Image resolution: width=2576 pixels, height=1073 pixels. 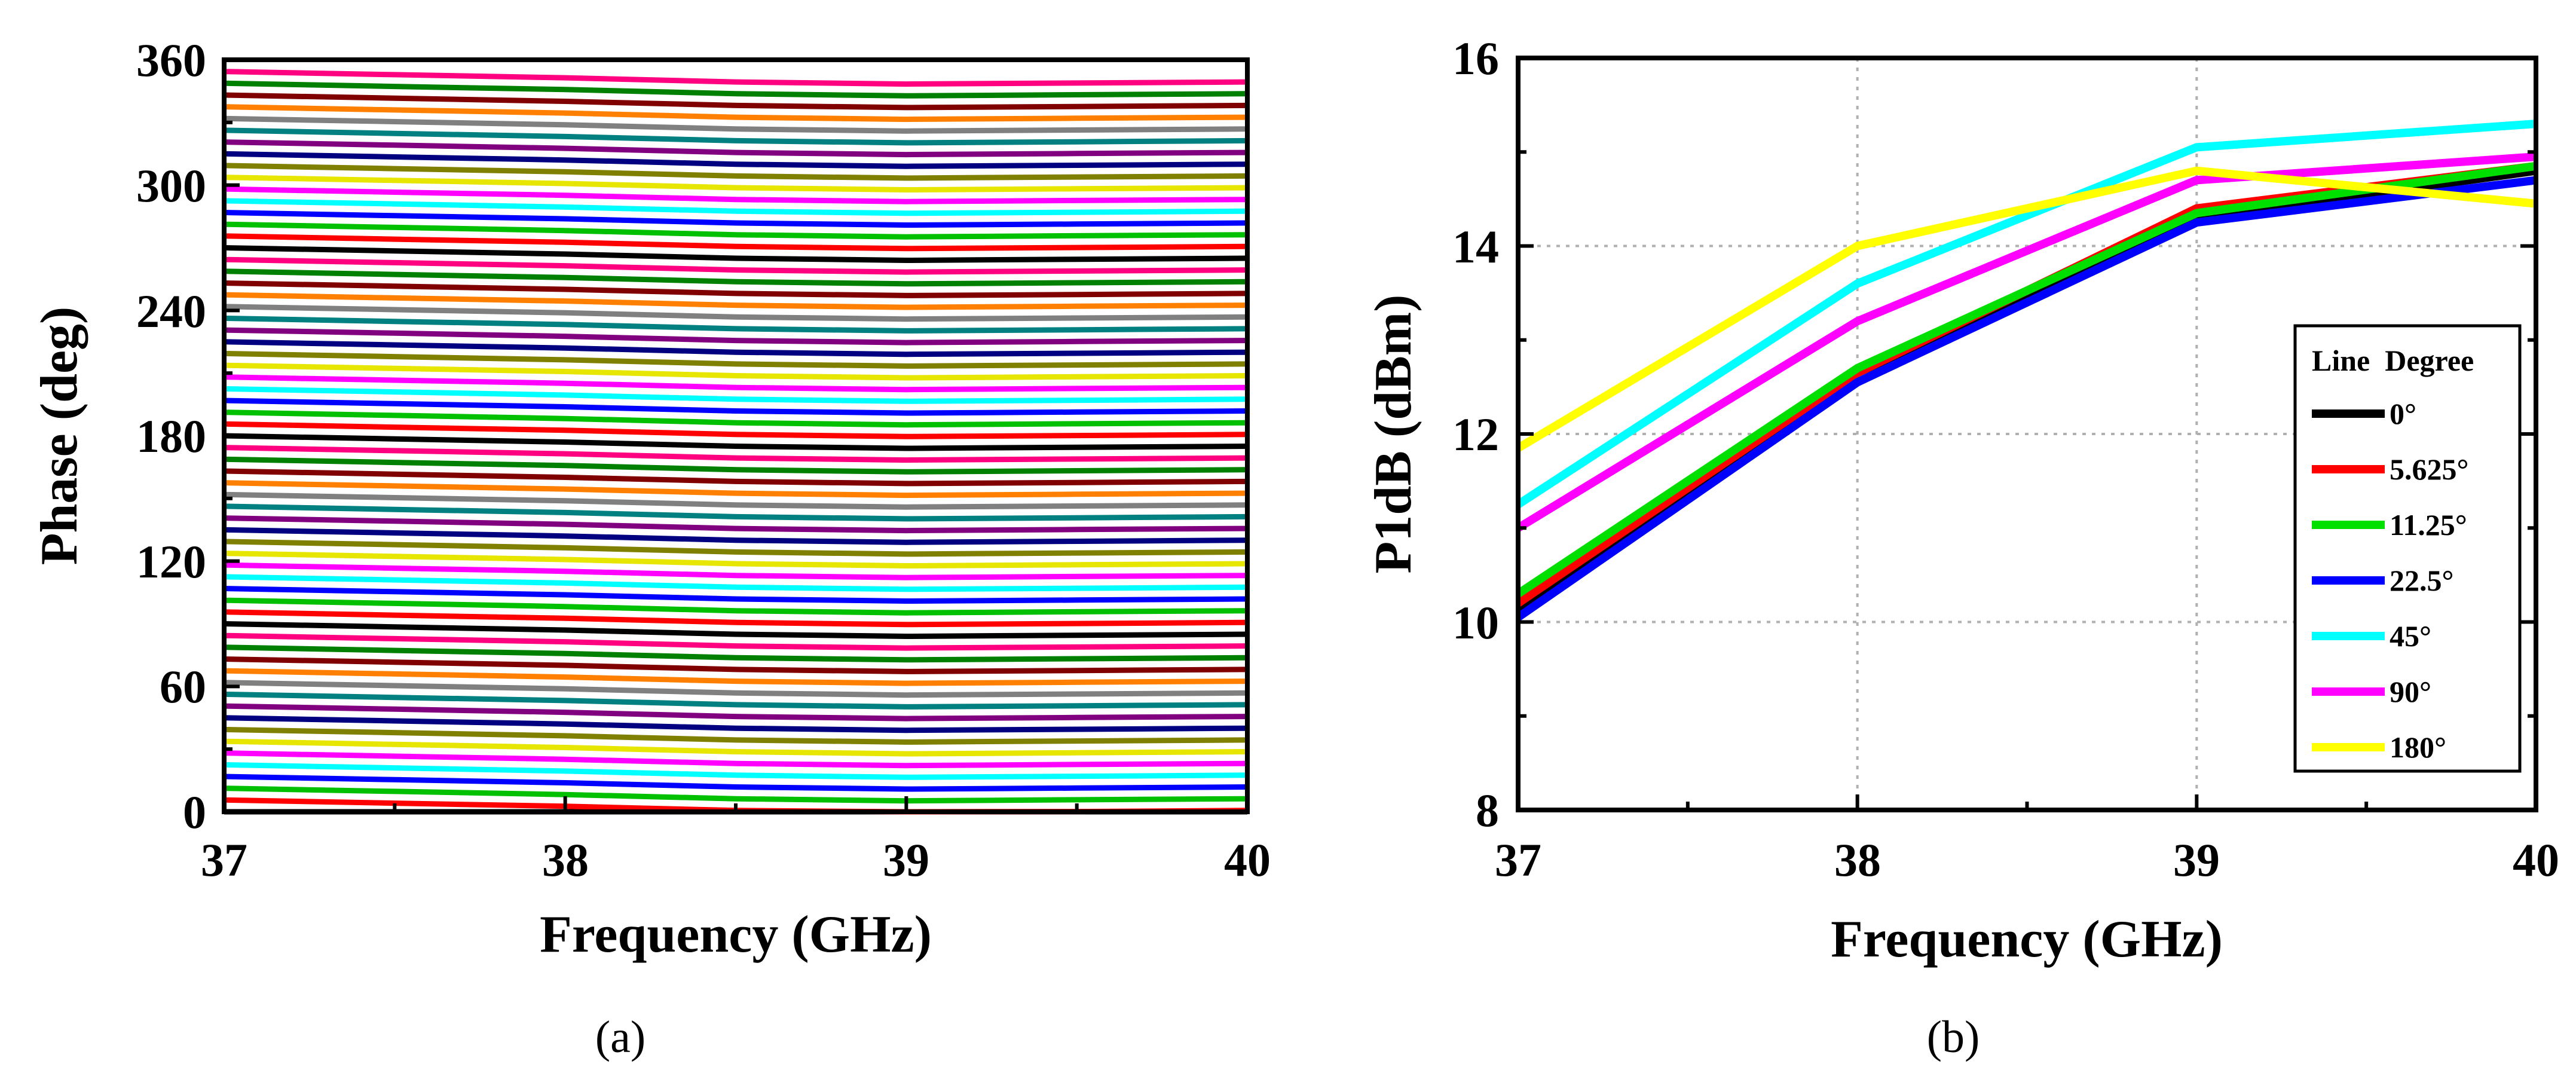 What do you see at coordinates (183, 687) in the screenshot?
I see `panel-a-y-tick-label: 60` at bounding box center [183, 687].